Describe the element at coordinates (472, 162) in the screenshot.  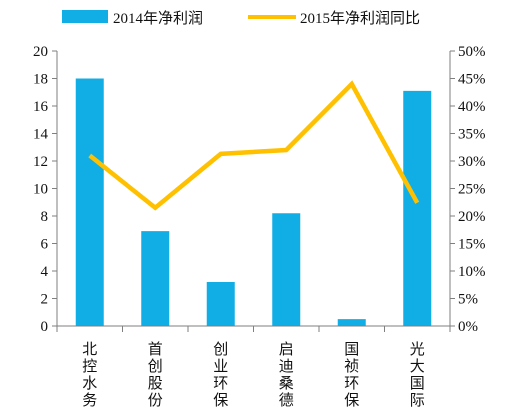
I see `right-tick-label-6: 30%` at that location.